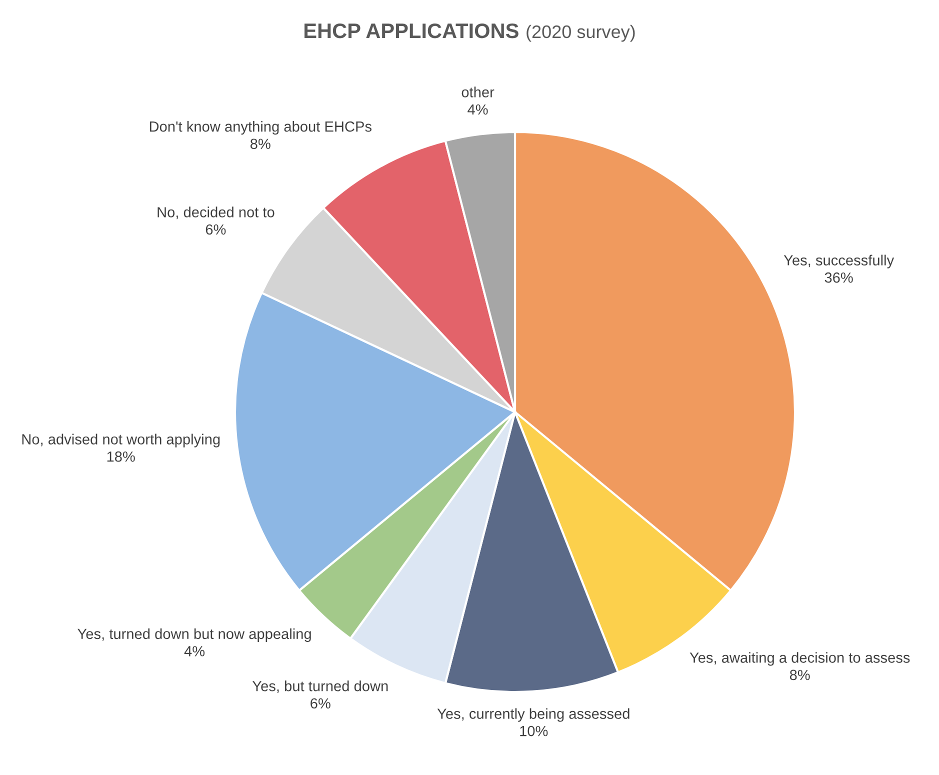 Image resolution: width=939 pixels, height=775 pixels. I want to click on slice-label: Yes, but turned down, so click(320, 686).